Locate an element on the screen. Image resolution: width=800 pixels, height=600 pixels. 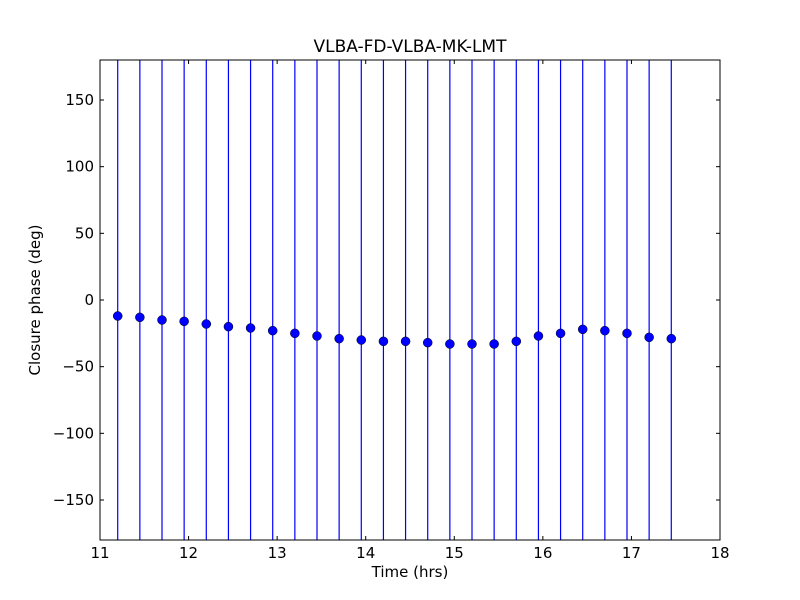
y-tick-label: −100 is located at coordinates (73, 433).